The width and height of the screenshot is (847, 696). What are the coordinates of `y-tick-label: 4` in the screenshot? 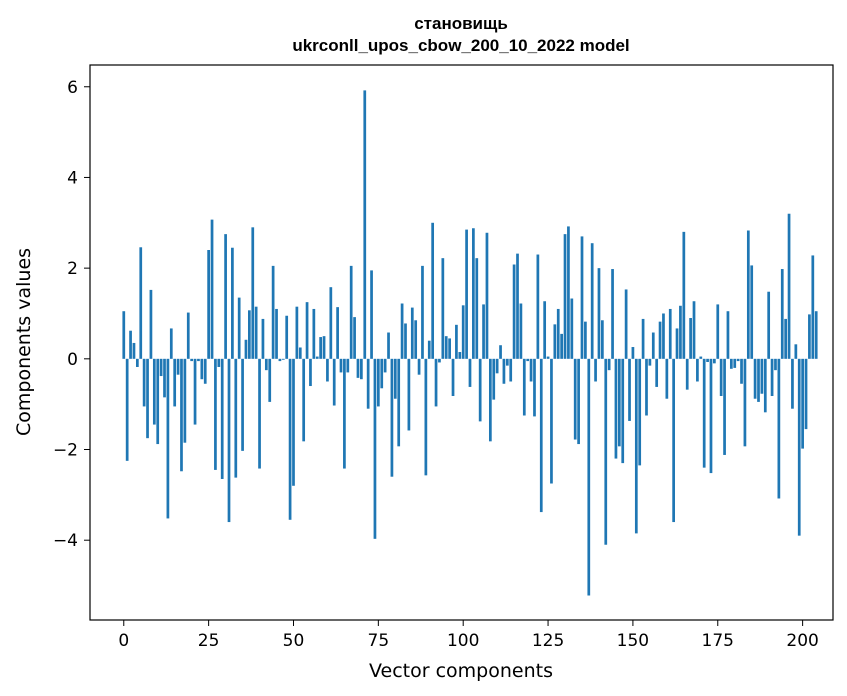 It's located at (72, 178).